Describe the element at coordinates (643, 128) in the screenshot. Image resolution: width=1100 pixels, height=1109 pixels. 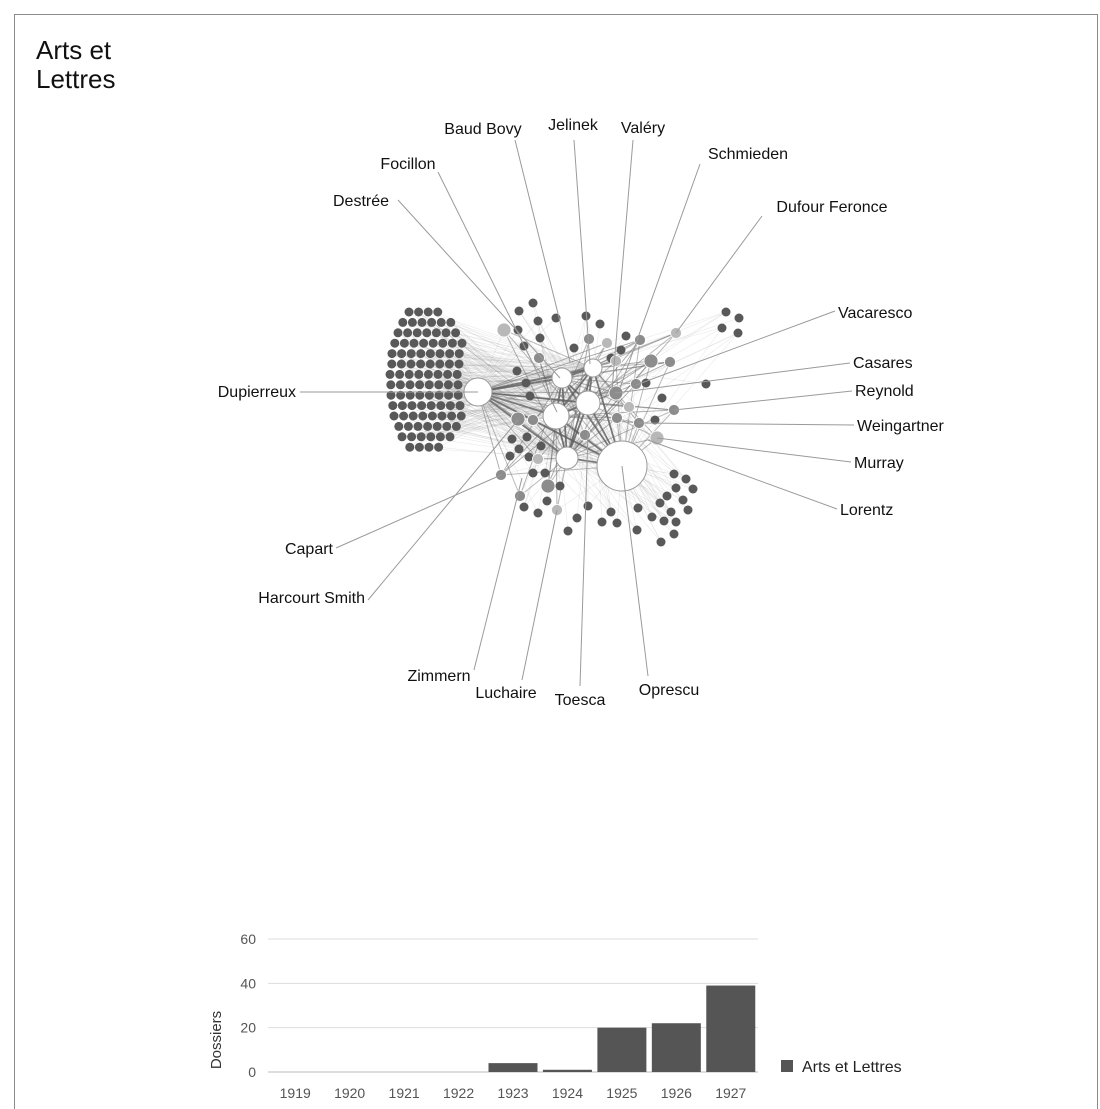
I see `node-label: Valéry` at that location.